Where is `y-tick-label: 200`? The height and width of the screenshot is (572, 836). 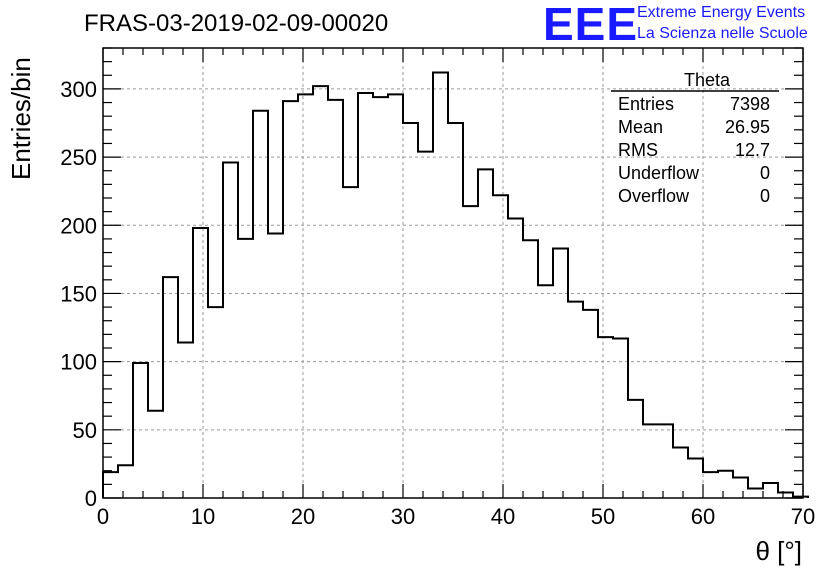
y-tick-label: 200 is located at coordinates (78, 225).